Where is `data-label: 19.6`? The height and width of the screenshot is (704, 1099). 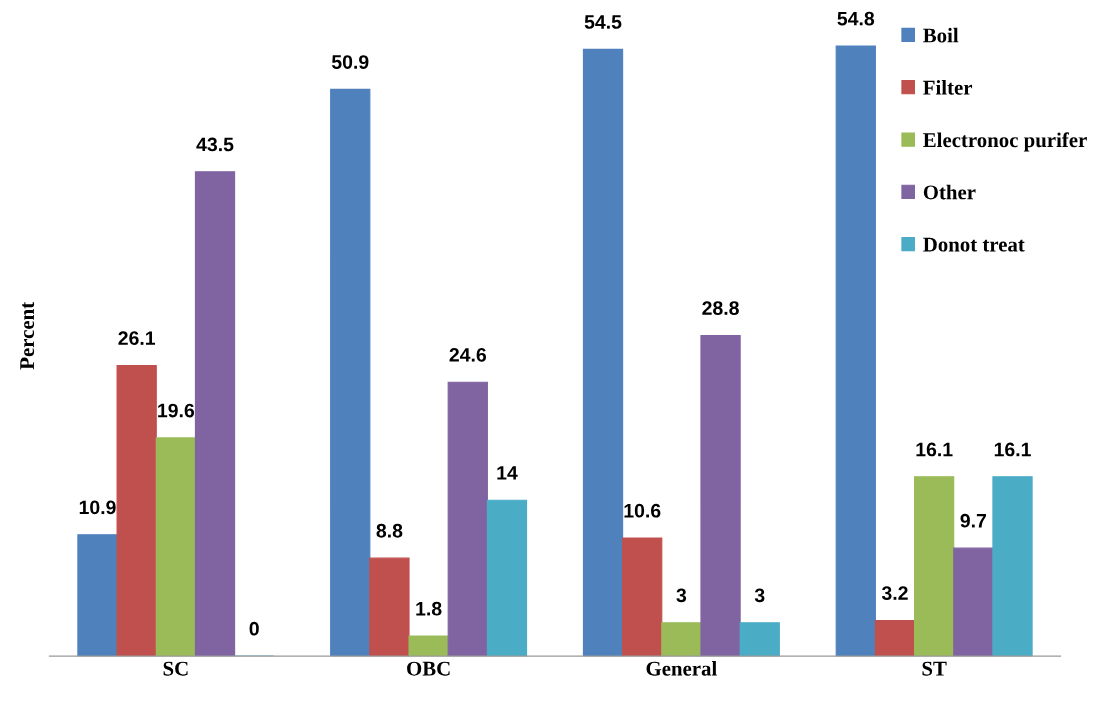 data-label: 19.6 is located at coordinates (176, 410).